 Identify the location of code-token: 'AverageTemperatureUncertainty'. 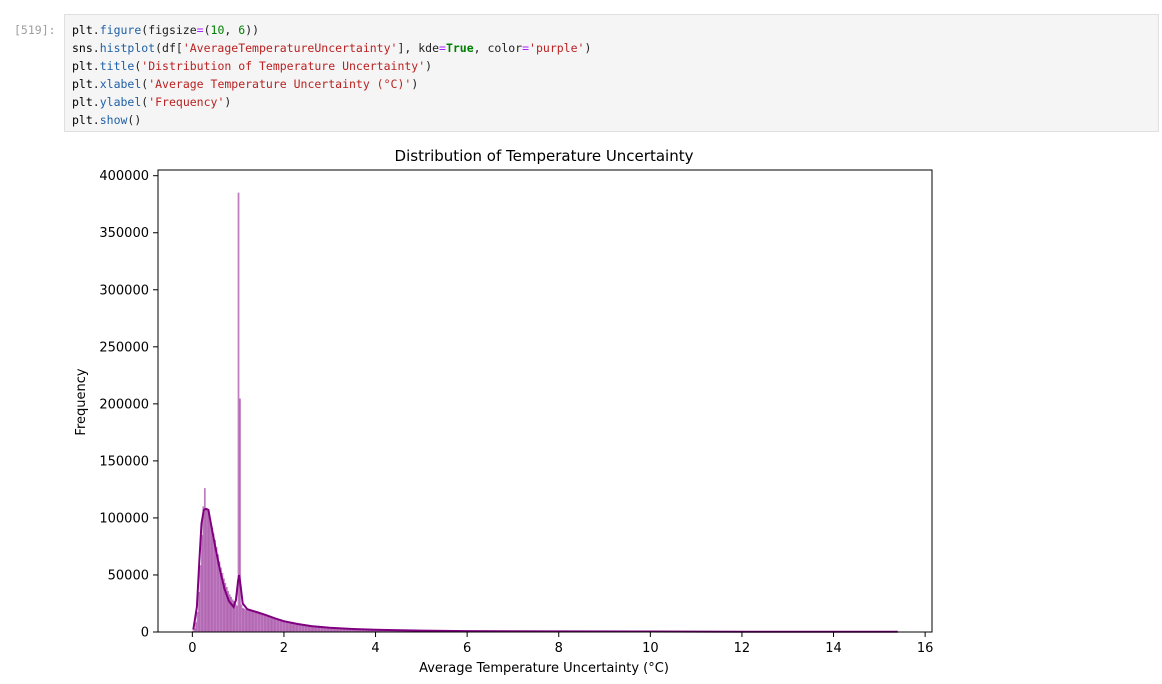
(290, 48).